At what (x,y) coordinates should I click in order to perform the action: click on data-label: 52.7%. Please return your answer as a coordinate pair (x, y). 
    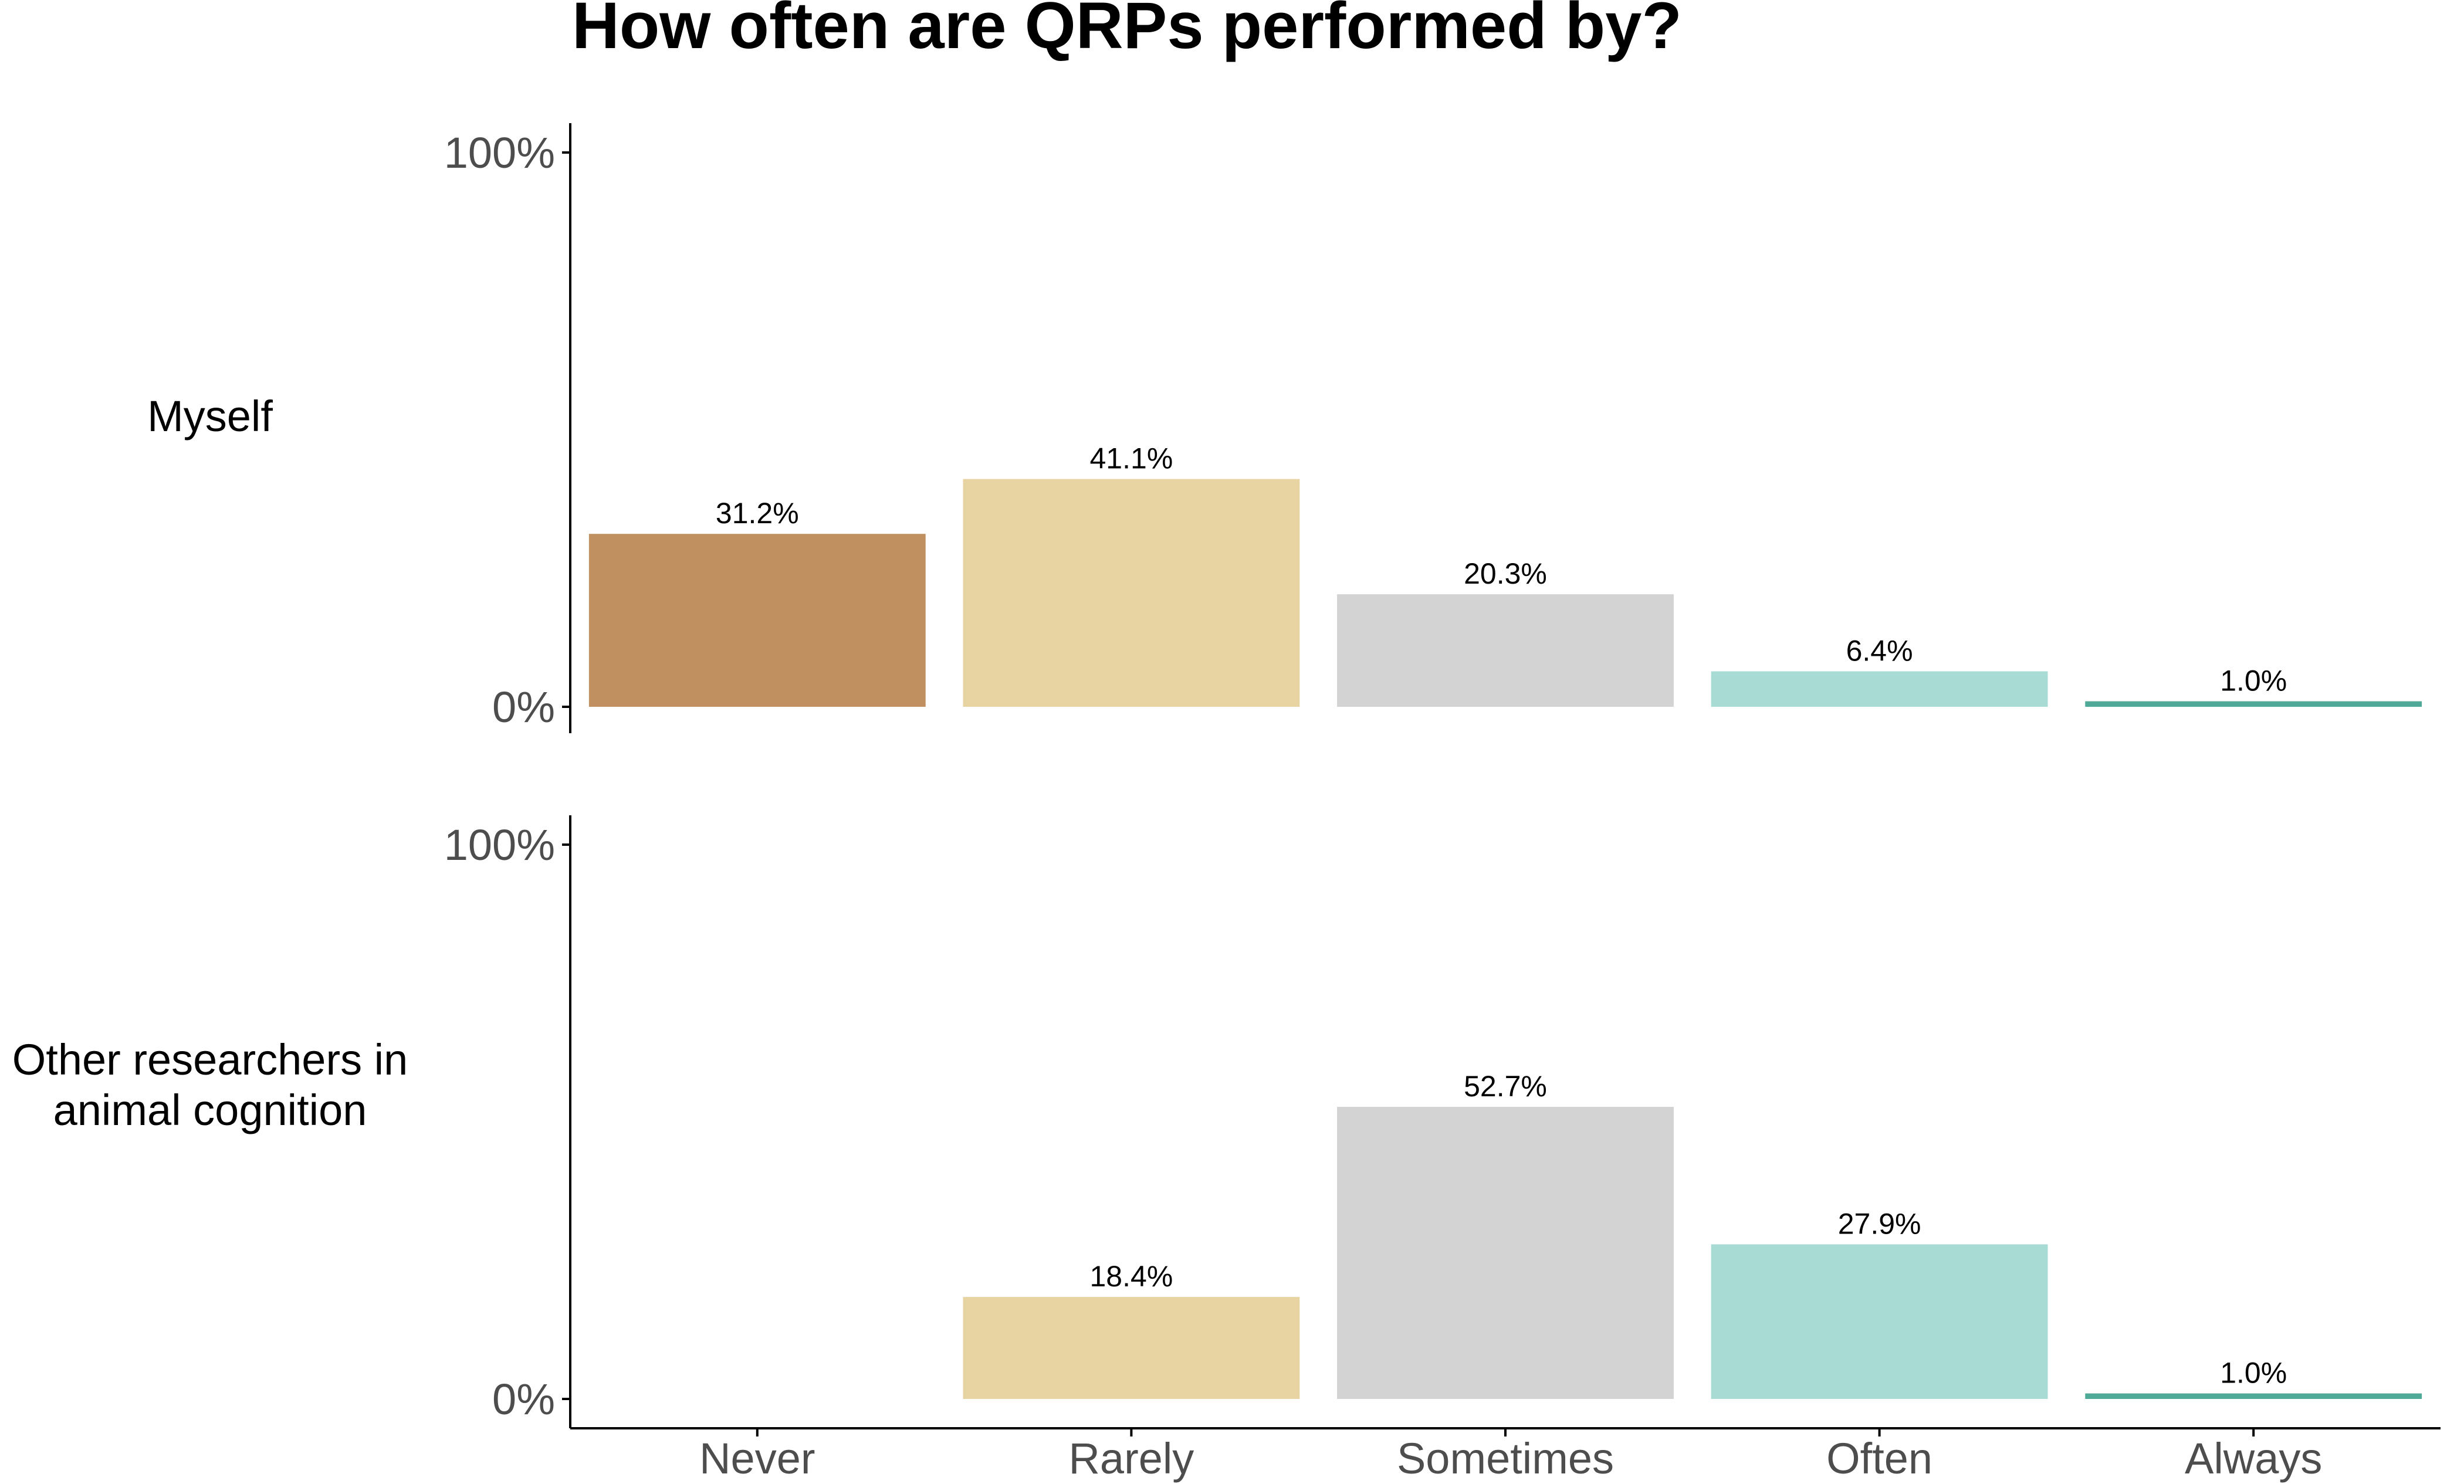
    Looking at the image, I should click on (1505, 1087).